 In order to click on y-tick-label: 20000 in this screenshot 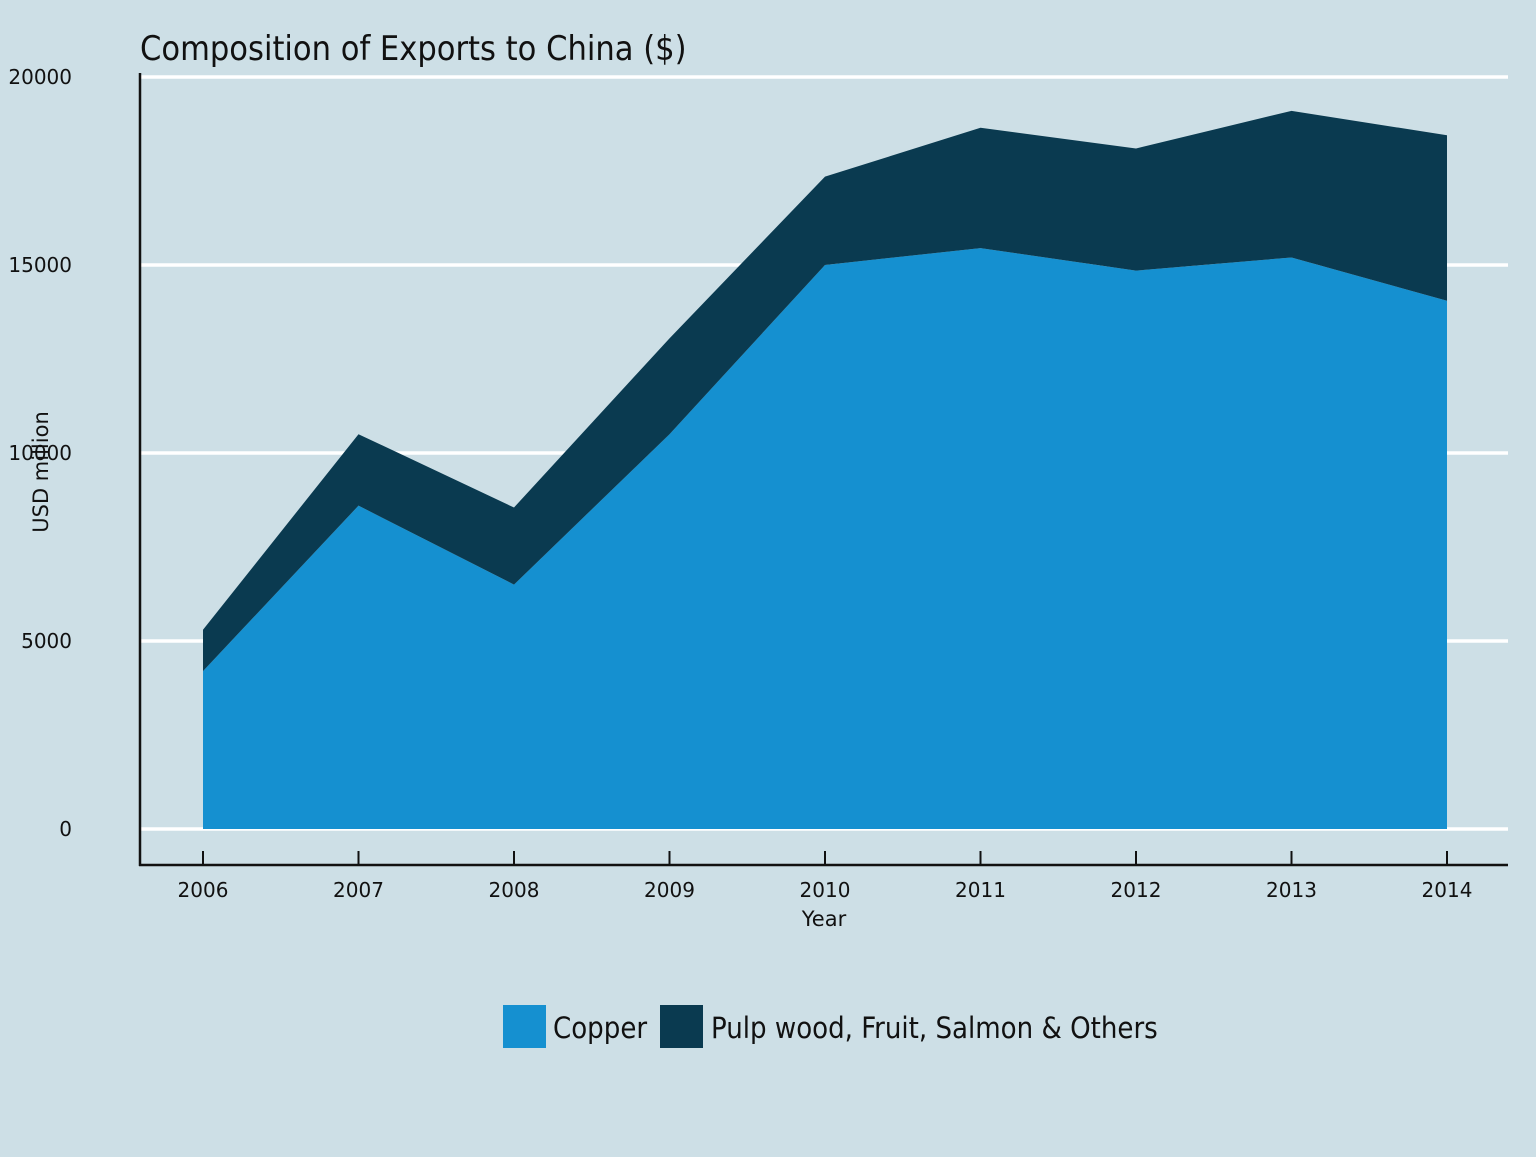, I will do `click(40, 77)`.